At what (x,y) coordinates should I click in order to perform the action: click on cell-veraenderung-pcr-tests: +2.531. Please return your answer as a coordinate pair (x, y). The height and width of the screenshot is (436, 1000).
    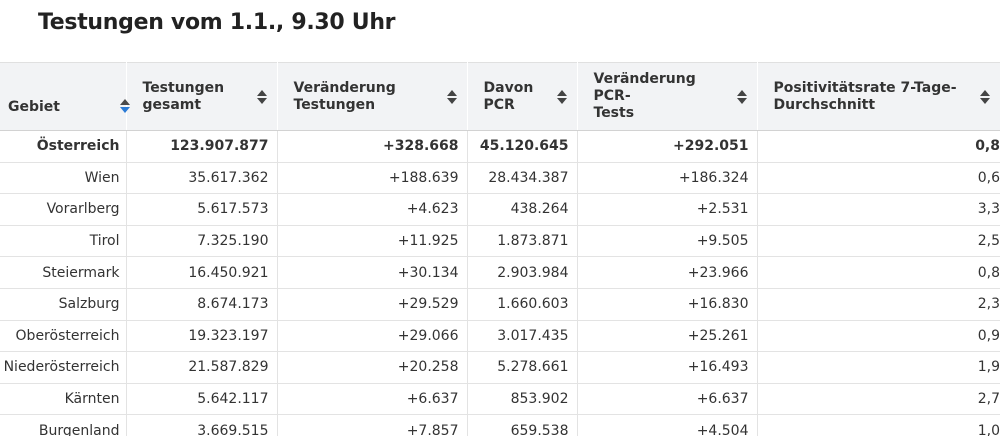
    Looking at the image, I should click on (667, 209).